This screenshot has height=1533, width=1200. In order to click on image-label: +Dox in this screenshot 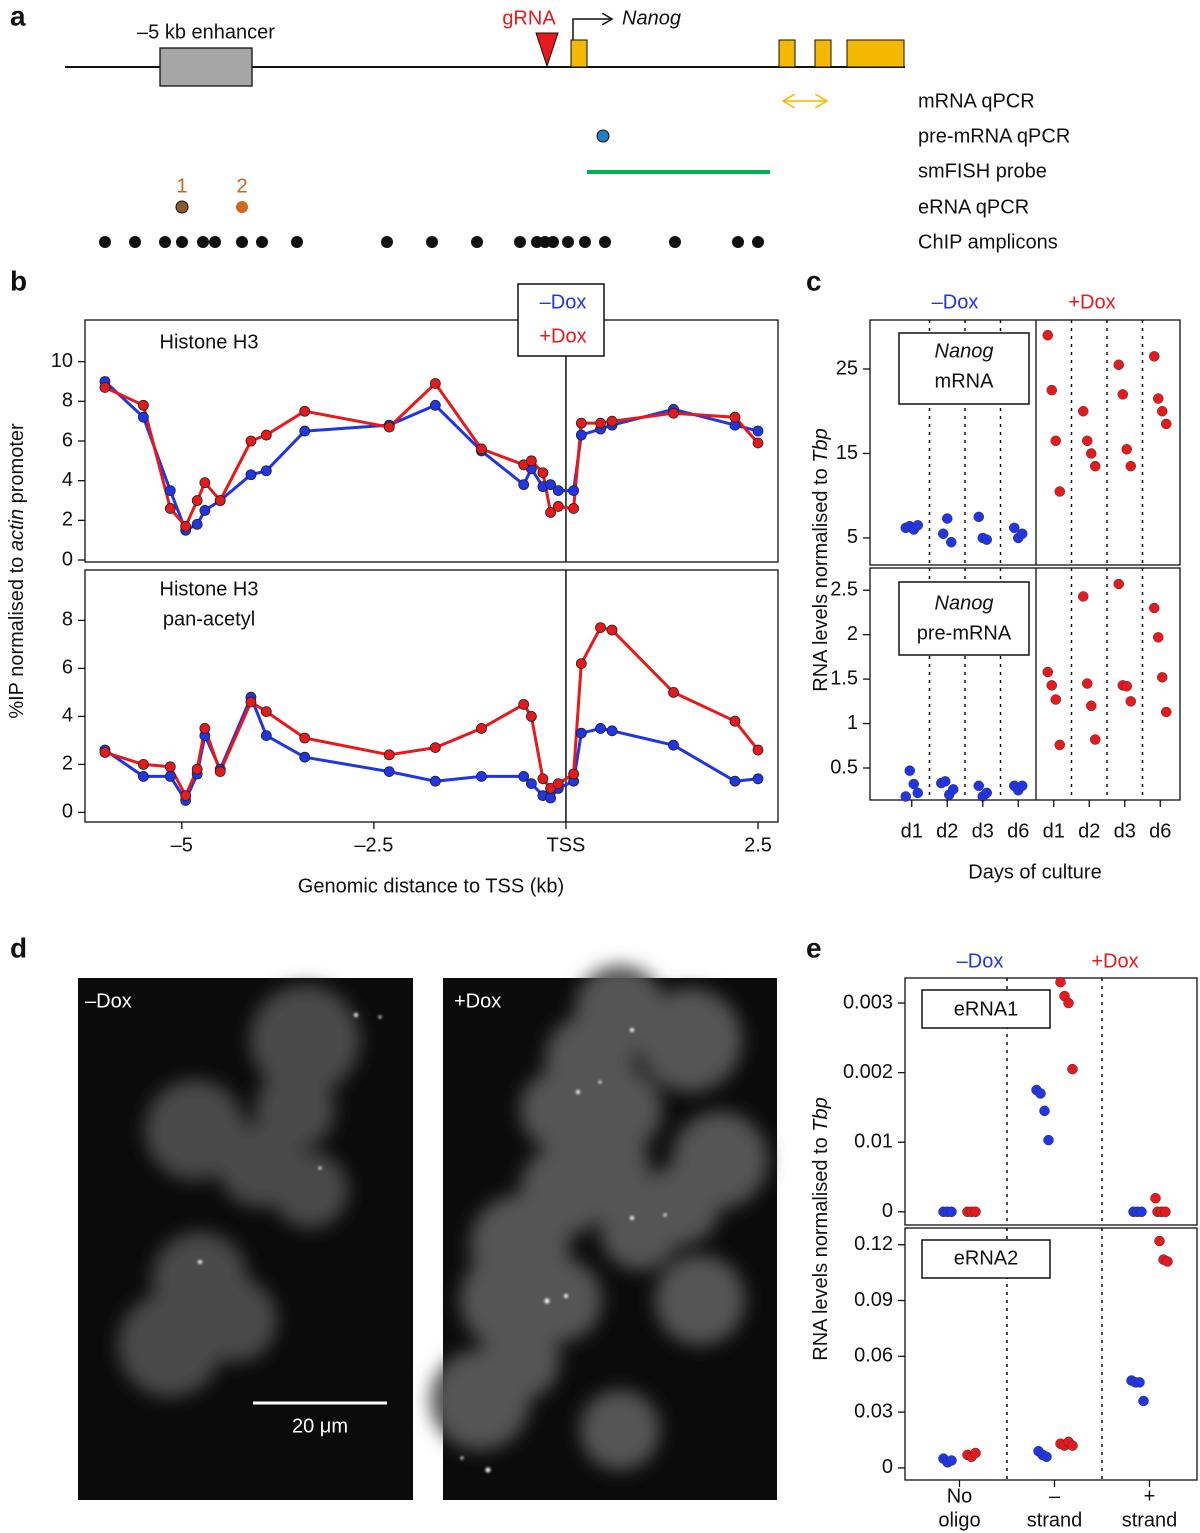, I will do `click(477, 1001)`.